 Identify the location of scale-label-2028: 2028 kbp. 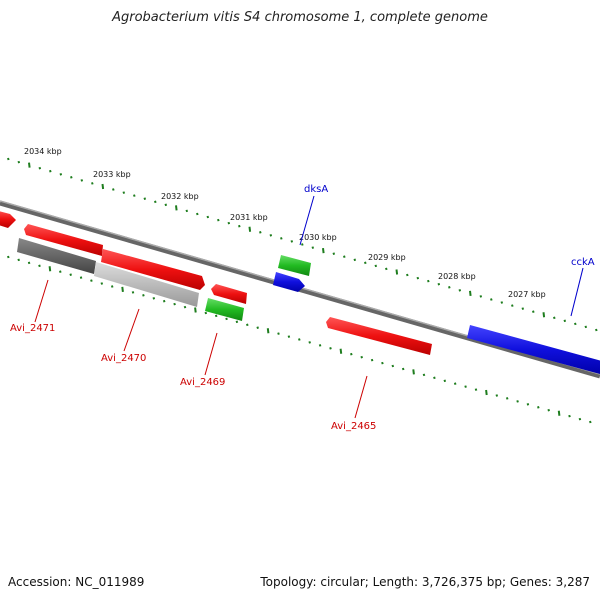
(457, 276).